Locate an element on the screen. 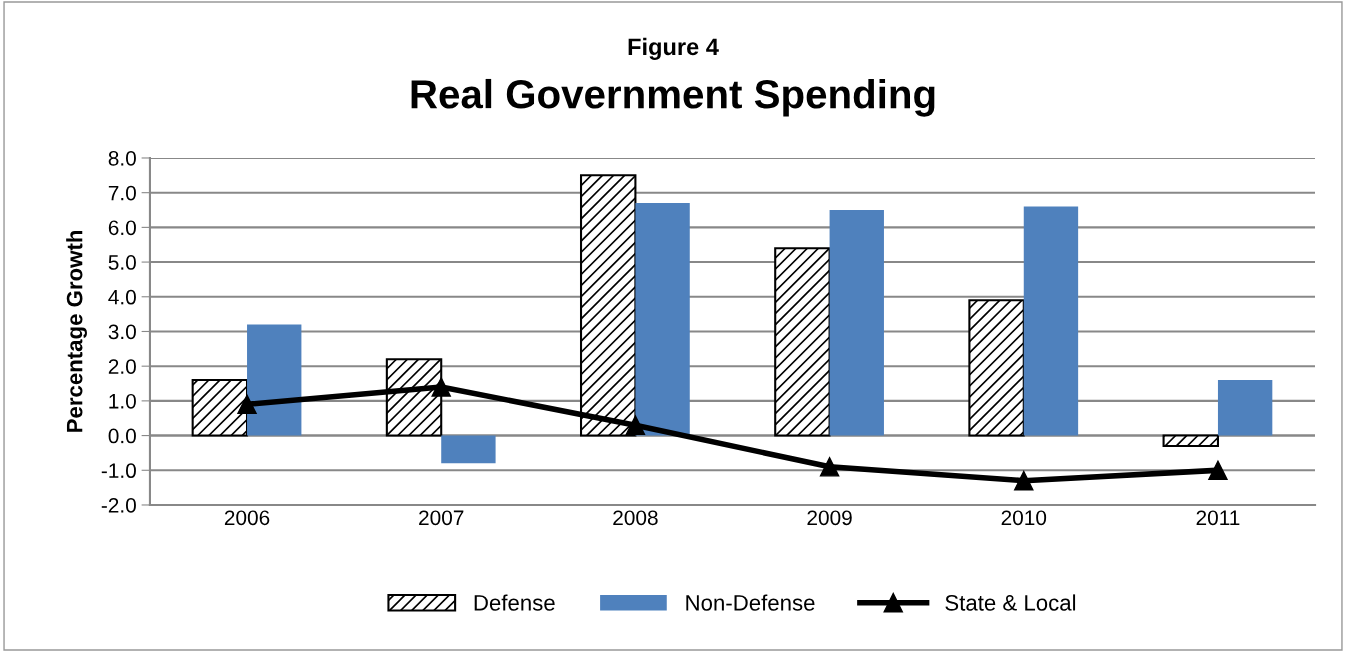 This screenshot has width=1346, height=652. y-tick-label: 6.0 is located at coordinates (122, 228).